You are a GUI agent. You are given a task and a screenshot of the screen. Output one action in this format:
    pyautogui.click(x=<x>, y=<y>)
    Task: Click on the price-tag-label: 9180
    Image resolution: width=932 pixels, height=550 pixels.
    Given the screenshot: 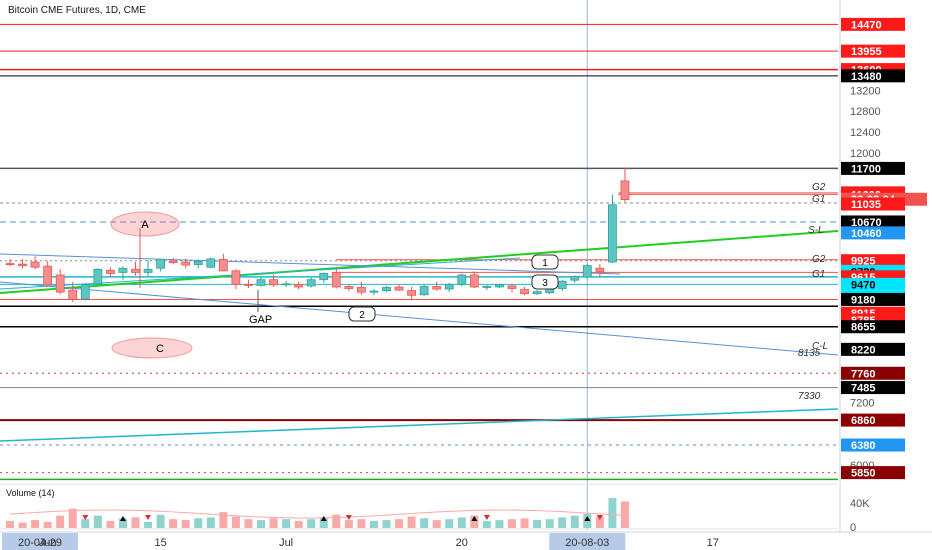 What is the action you would take?
    pyautogui.click(x=863, y=300)
    